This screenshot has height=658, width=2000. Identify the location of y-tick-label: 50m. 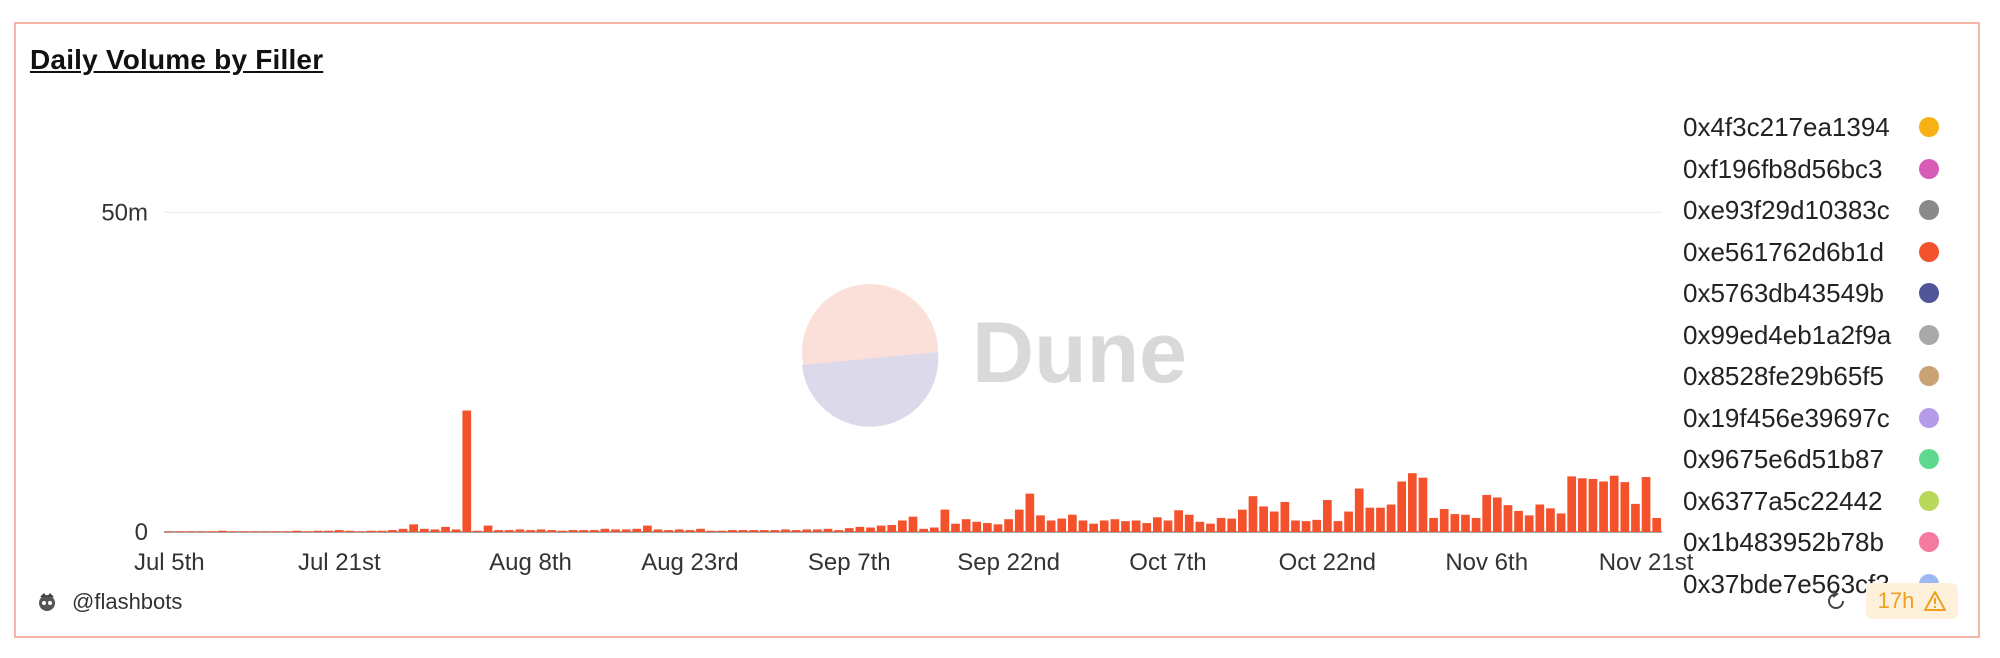
(124, 212).